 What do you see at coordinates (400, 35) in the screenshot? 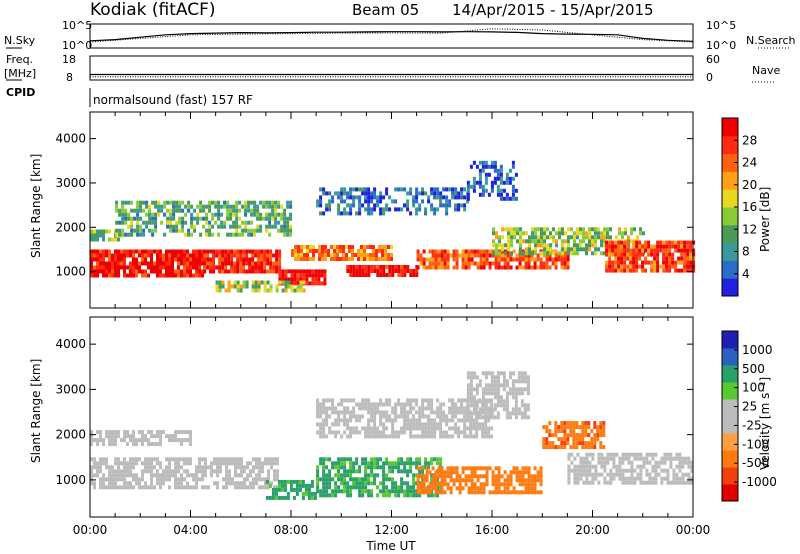
I see `noise-panel: N.Sky 10^5 10^0 10^5 10^0 N.Search` at bounding box center [400, 35].